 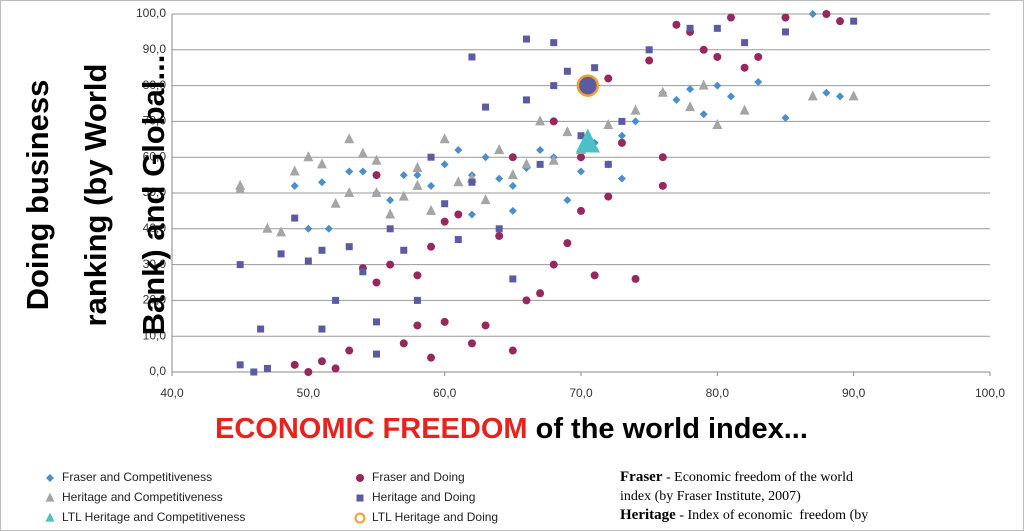 I want to click on series, so click(x=587, y=140).